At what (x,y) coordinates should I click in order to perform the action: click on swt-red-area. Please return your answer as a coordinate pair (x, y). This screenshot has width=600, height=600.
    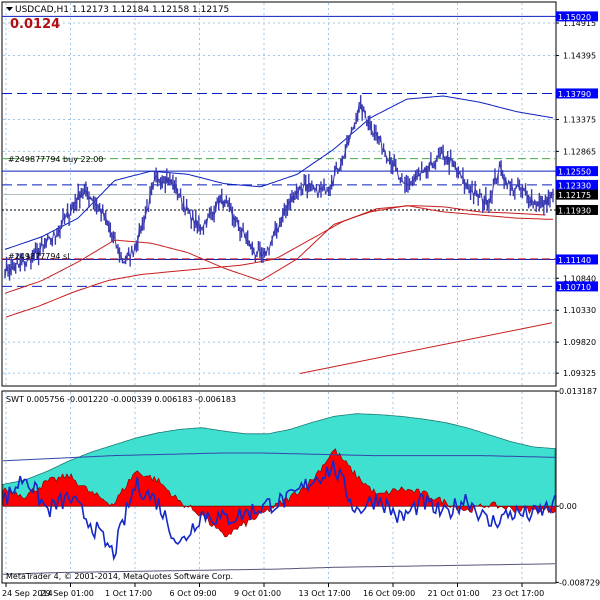
    Looking at the image, I should click on (279, 493).